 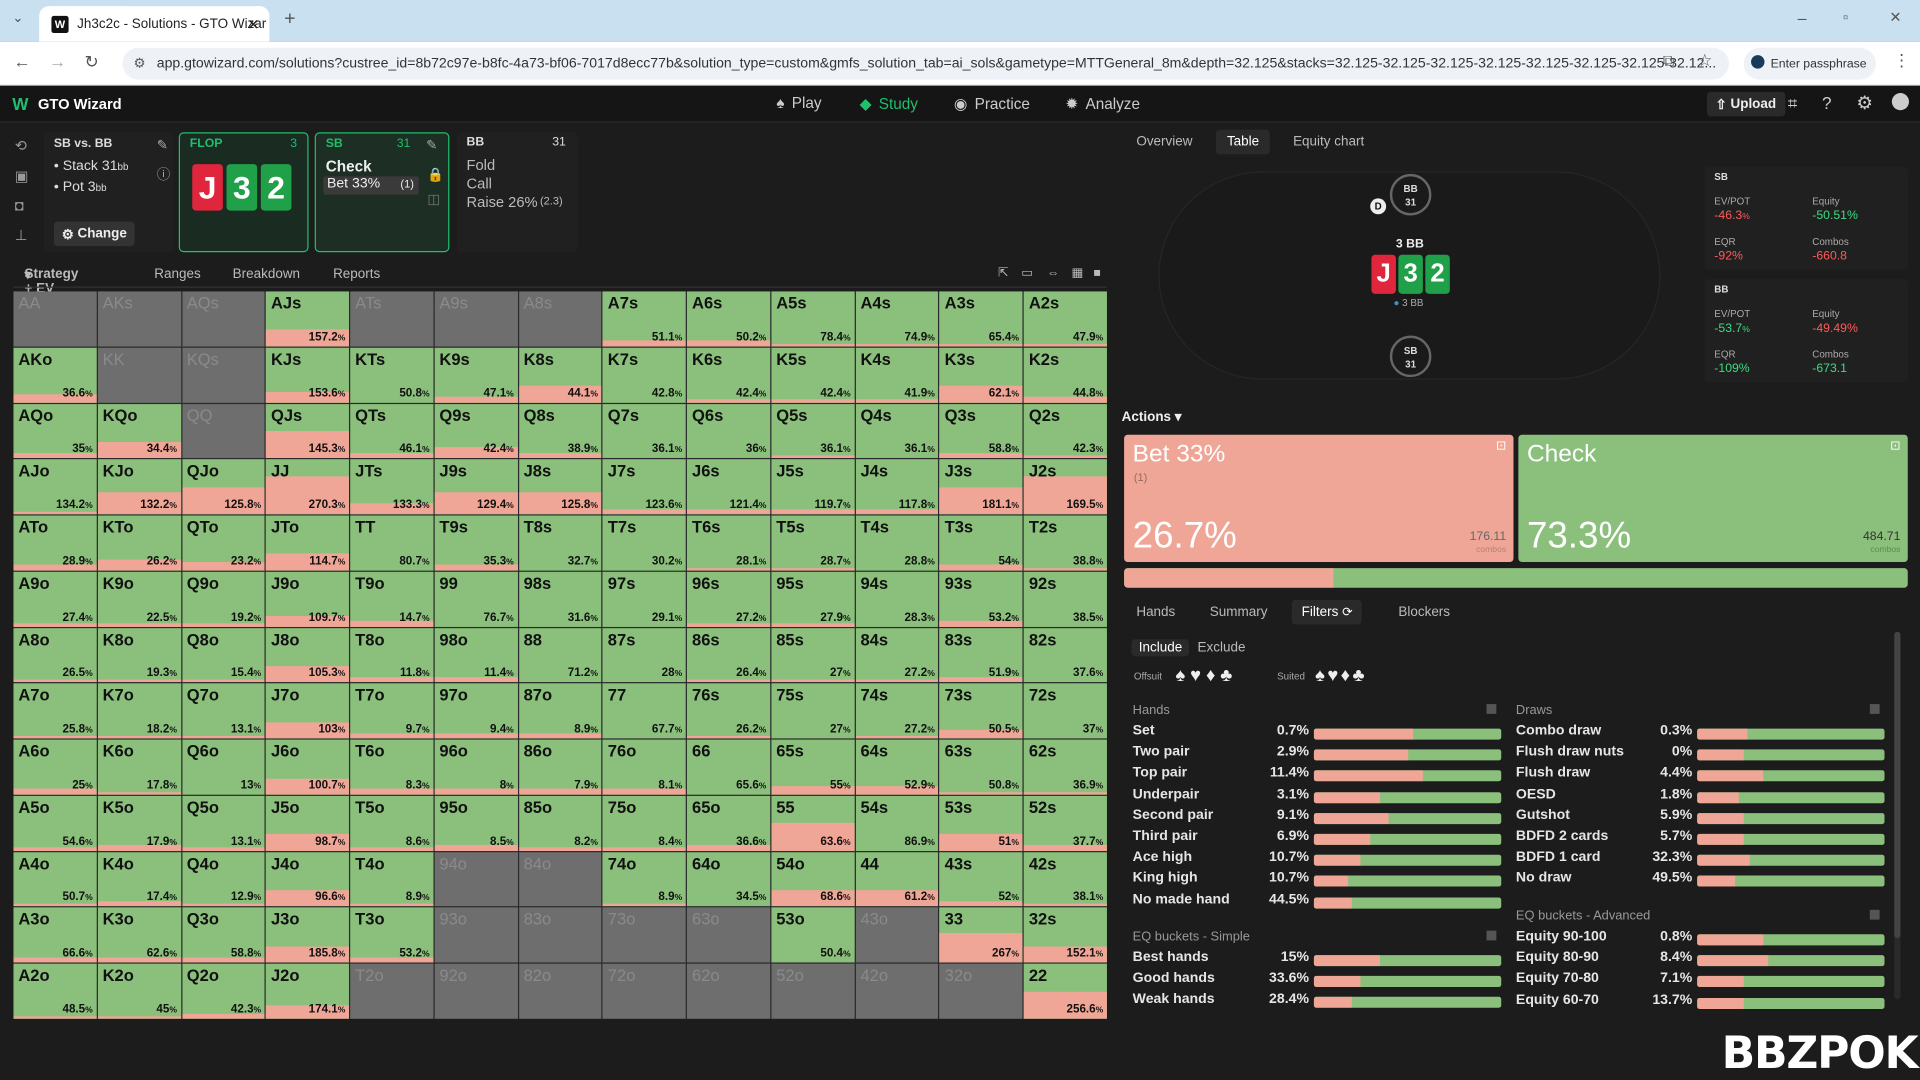 What do you see at coordinates (813, 543) in the screenshot?
I see `hand-cell: T5s 28.7%` at bounding box center [813, 543].